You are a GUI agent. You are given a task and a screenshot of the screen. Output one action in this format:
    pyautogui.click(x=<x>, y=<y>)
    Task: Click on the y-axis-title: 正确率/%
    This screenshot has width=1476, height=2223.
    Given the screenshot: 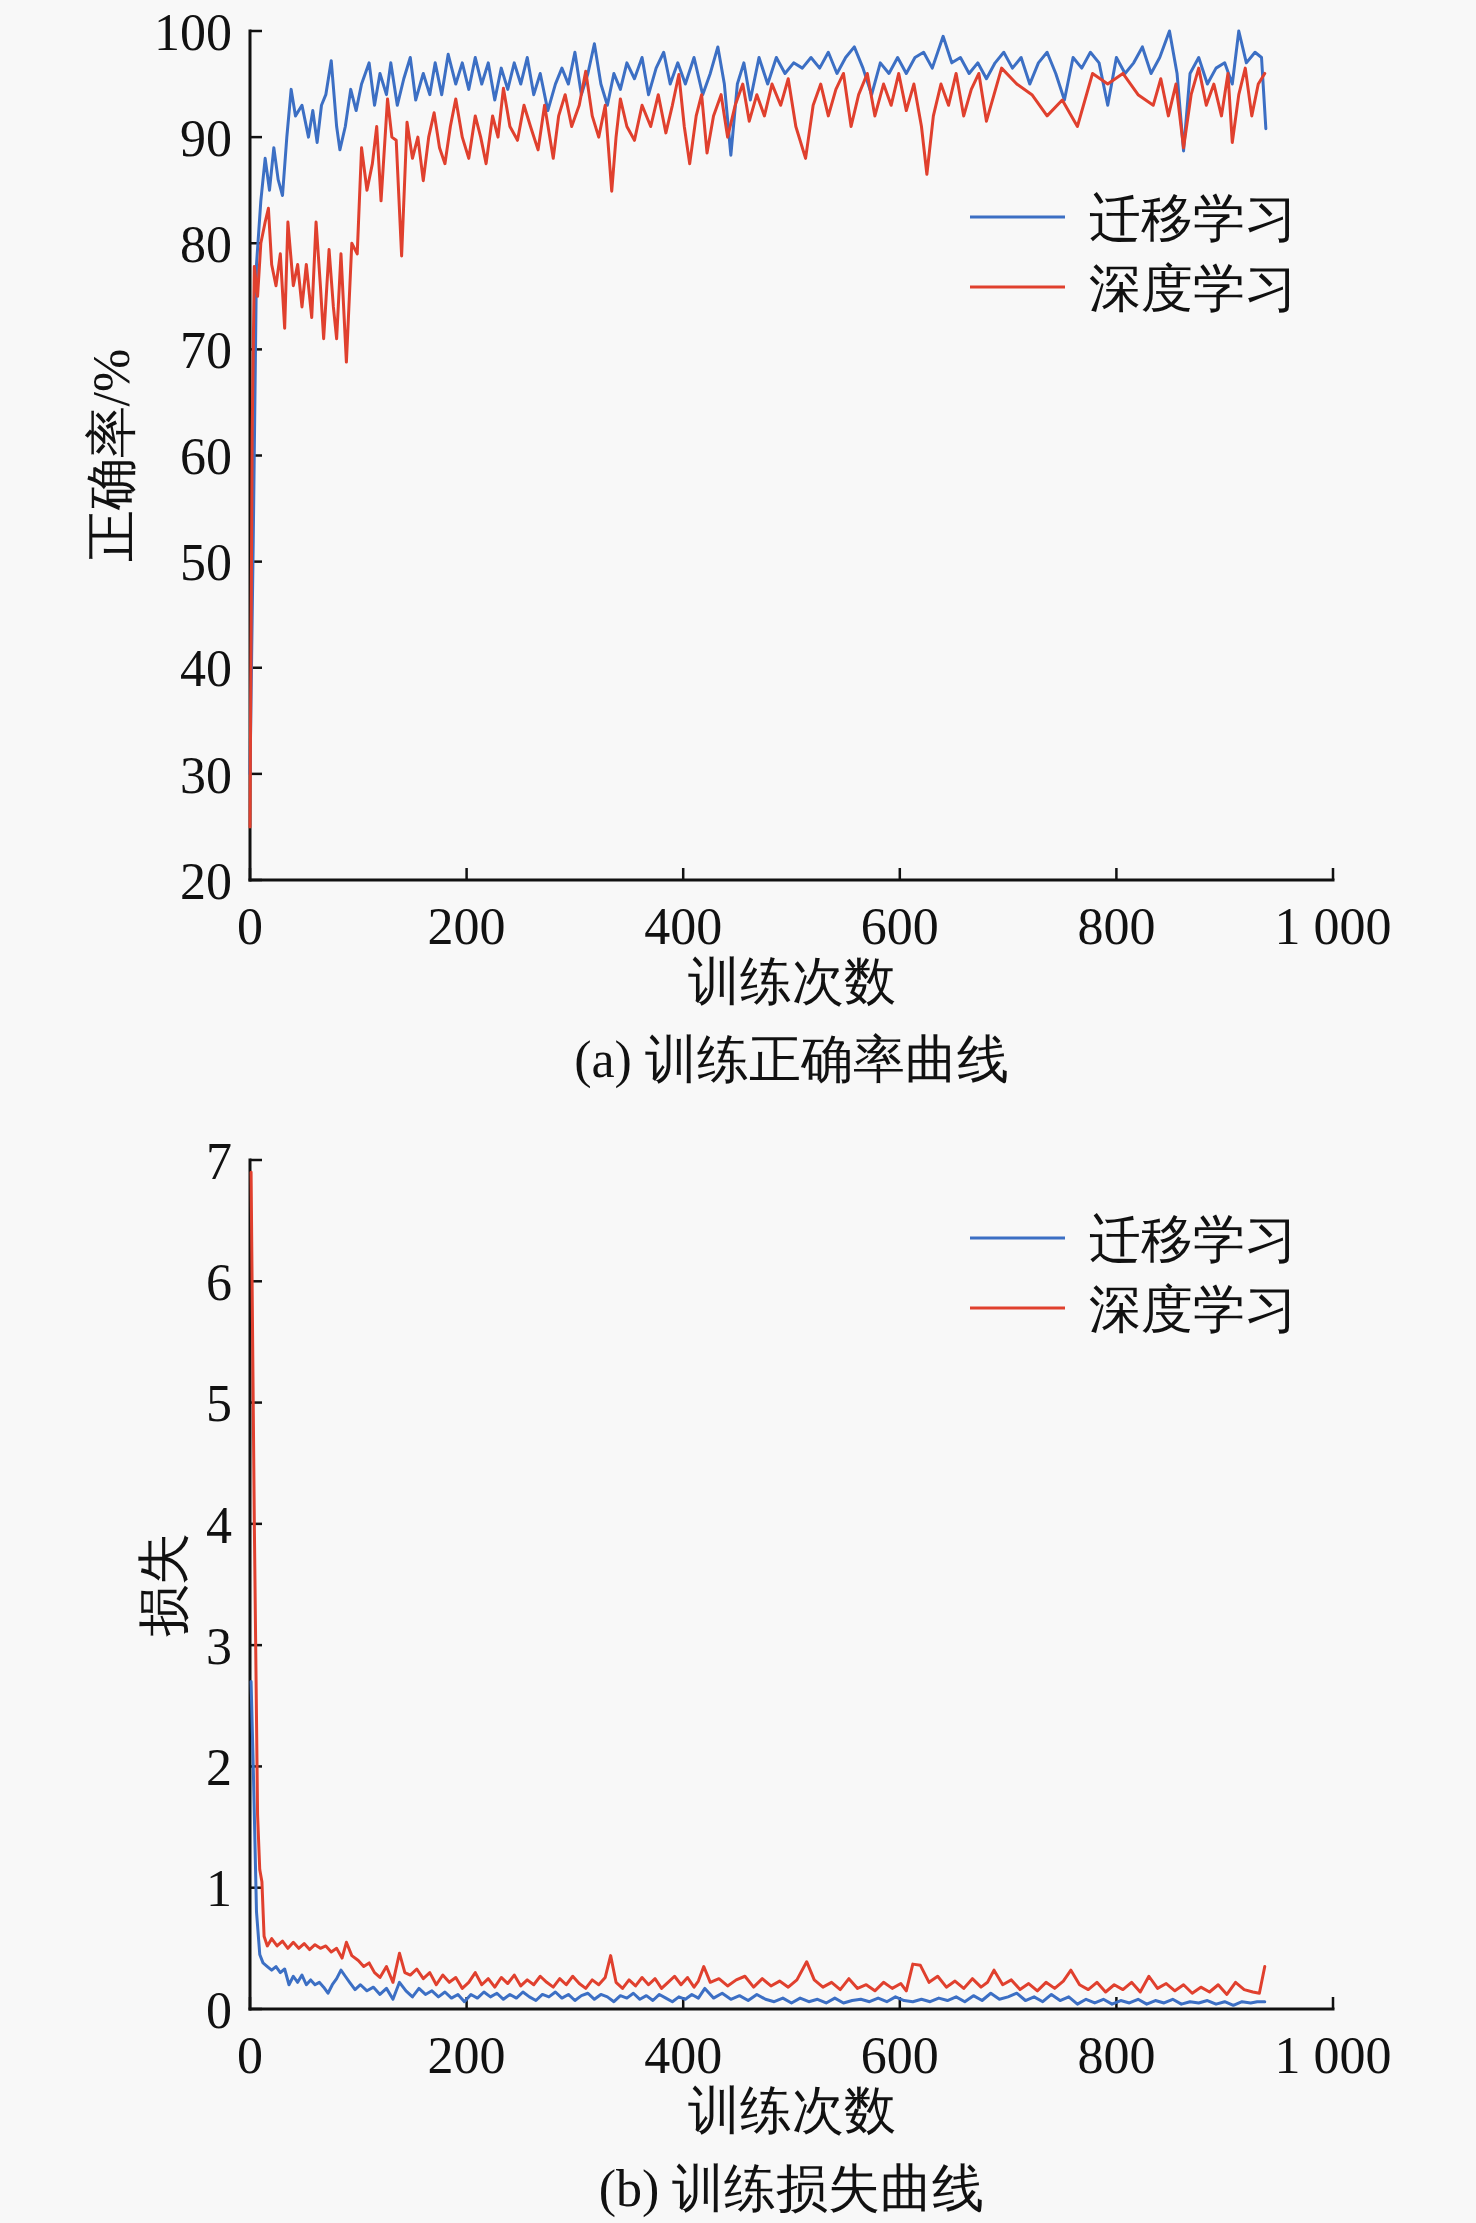 What is the action you would take?
    pyautogui.click(x=111, y=455)
    